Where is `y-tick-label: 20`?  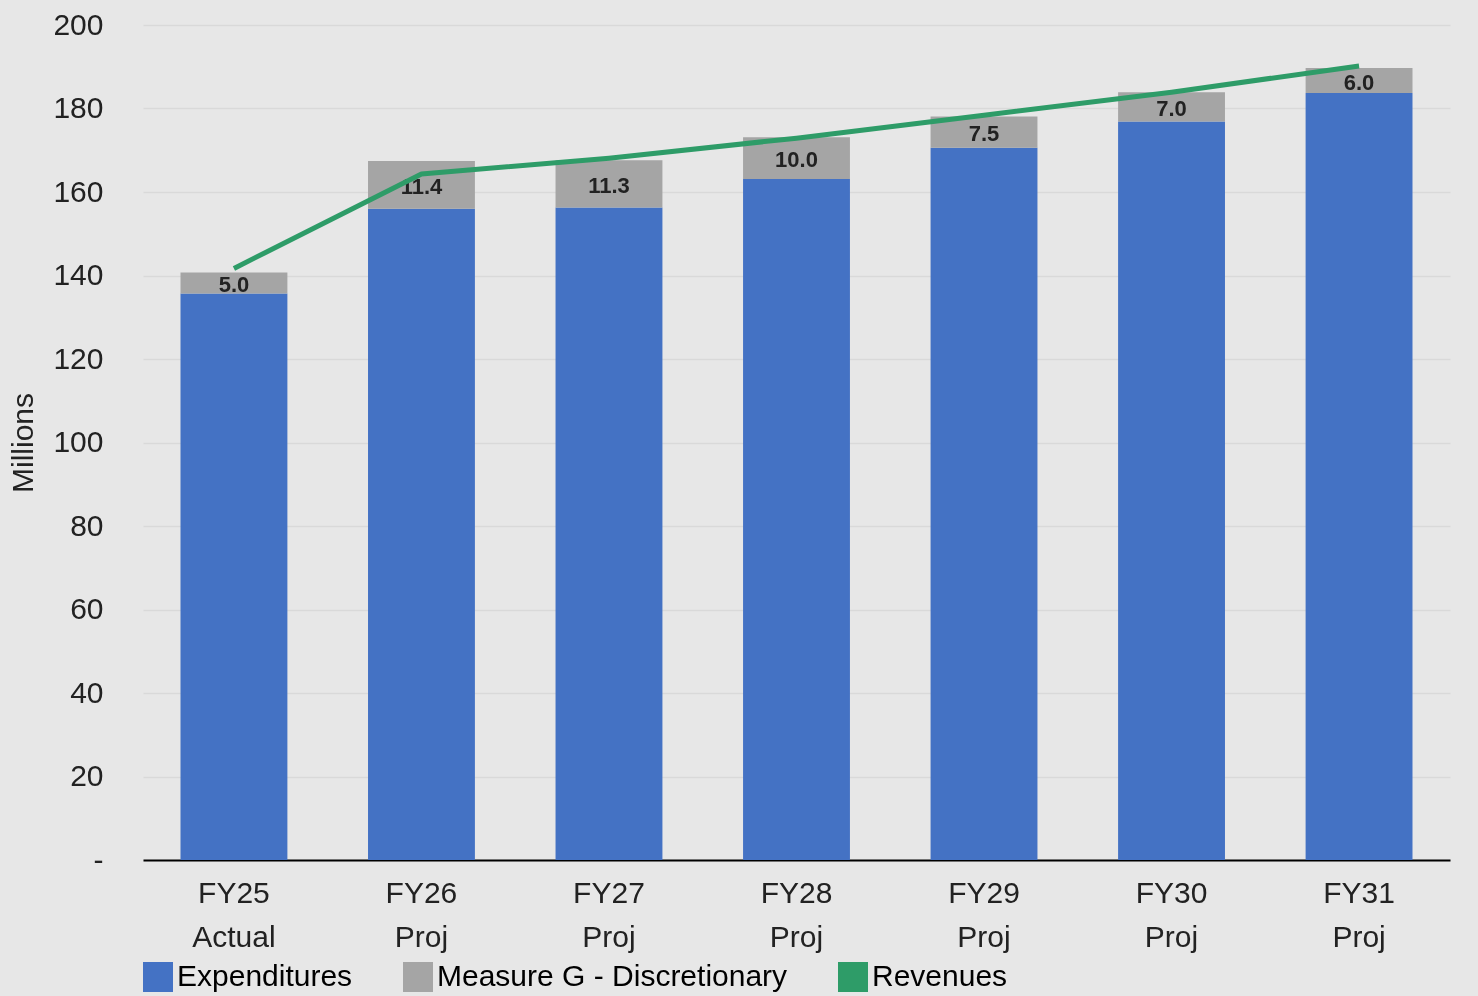 y-tick-label: 20 is located at coordinates (87, 775).